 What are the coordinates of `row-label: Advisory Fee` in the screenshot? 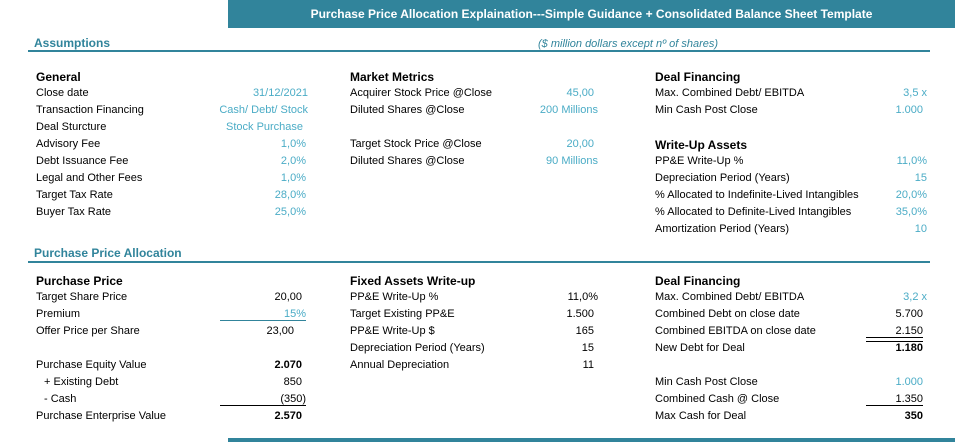 It's located at (68, 144).